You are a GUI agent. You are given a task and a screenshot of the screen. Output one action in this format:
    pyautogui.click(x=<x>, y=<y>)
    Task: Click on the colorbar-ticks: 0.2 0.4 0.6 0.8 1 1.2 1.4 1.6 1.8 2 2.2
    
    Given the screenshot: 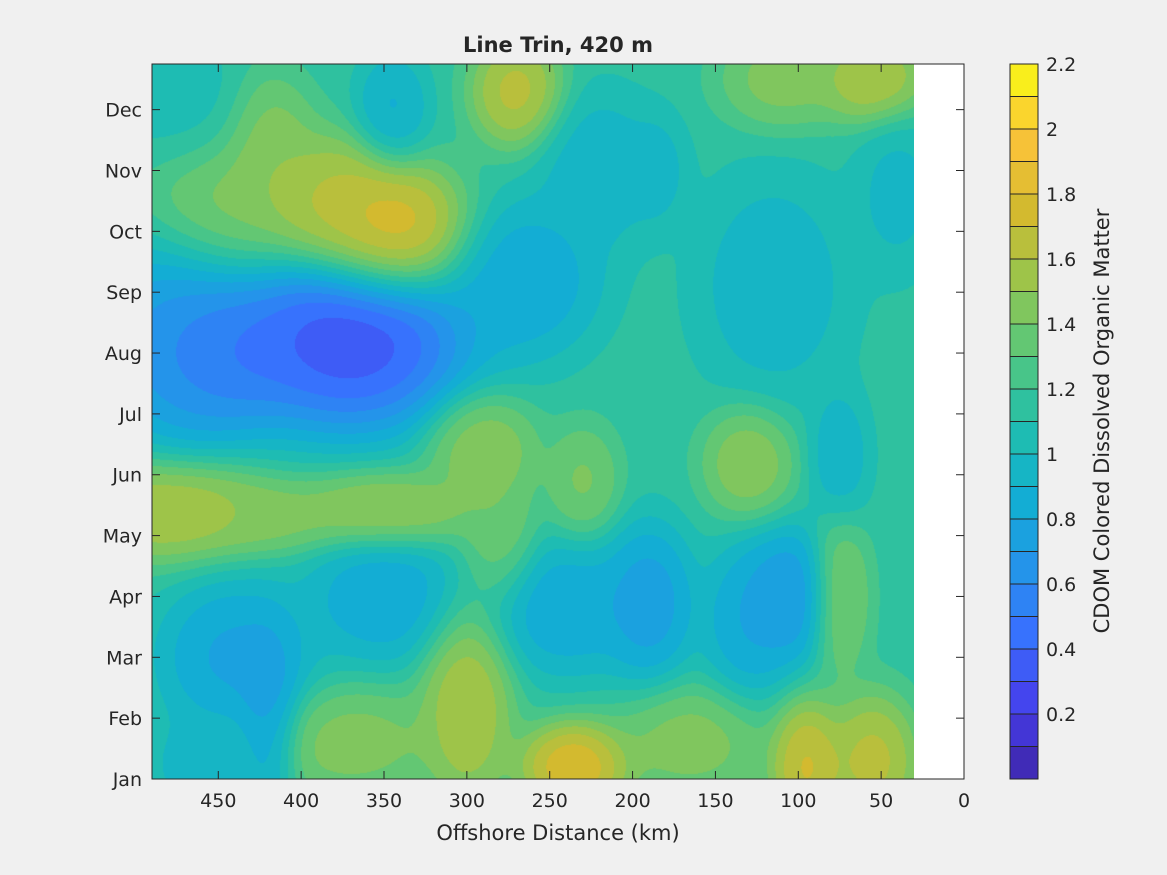 What is the action you would take?
    pyautogui.click(x=1061, y=390)
    